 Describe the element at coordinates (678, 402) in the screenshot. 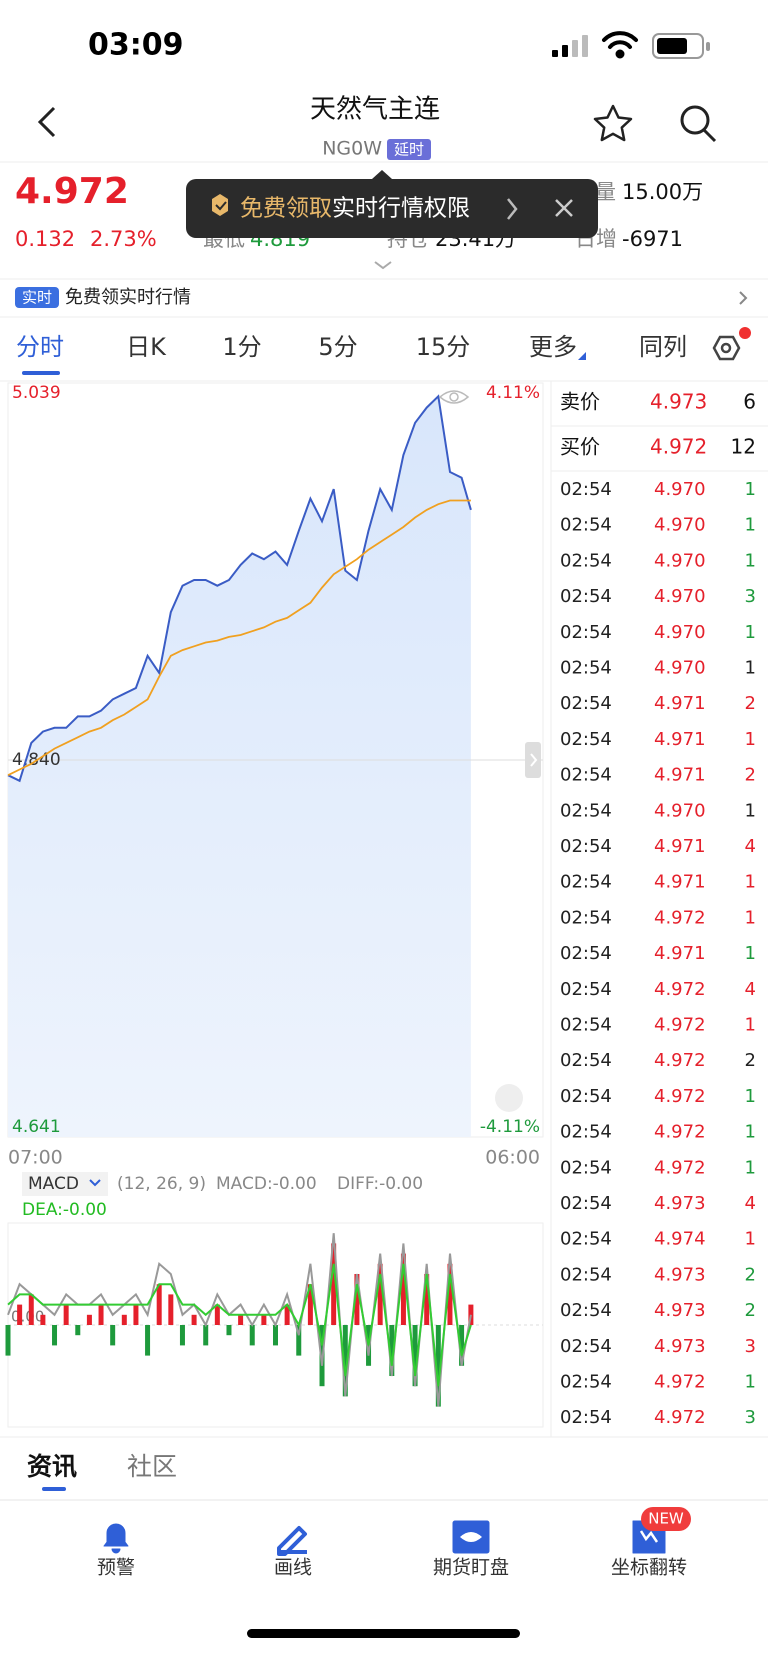

I see `book-price: 4.973` at that location.